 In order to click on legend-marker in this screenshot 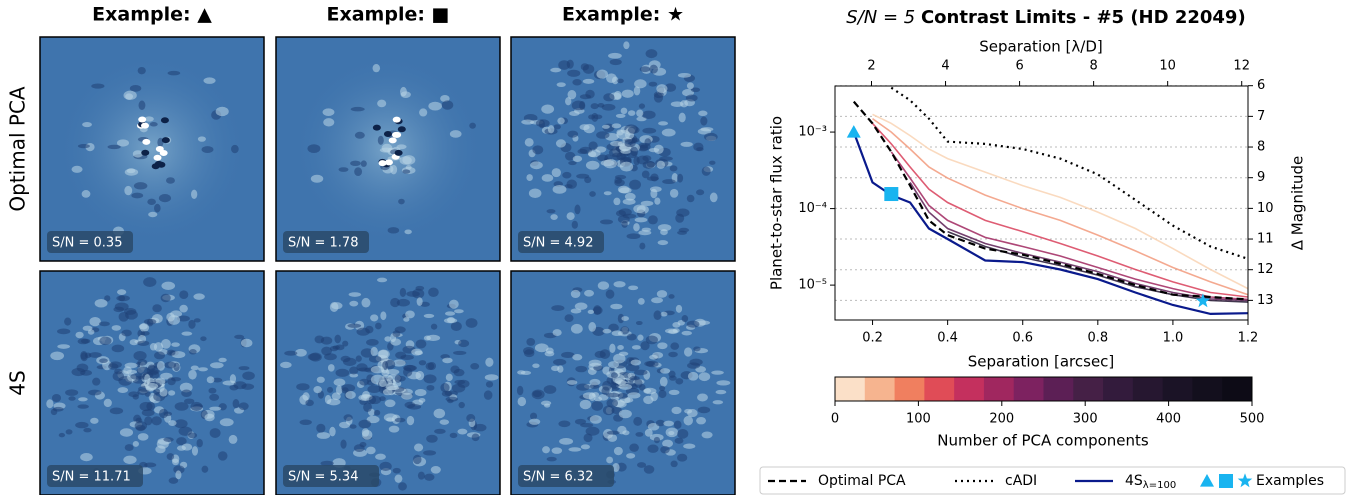, I will do `click(1207, 480)`.